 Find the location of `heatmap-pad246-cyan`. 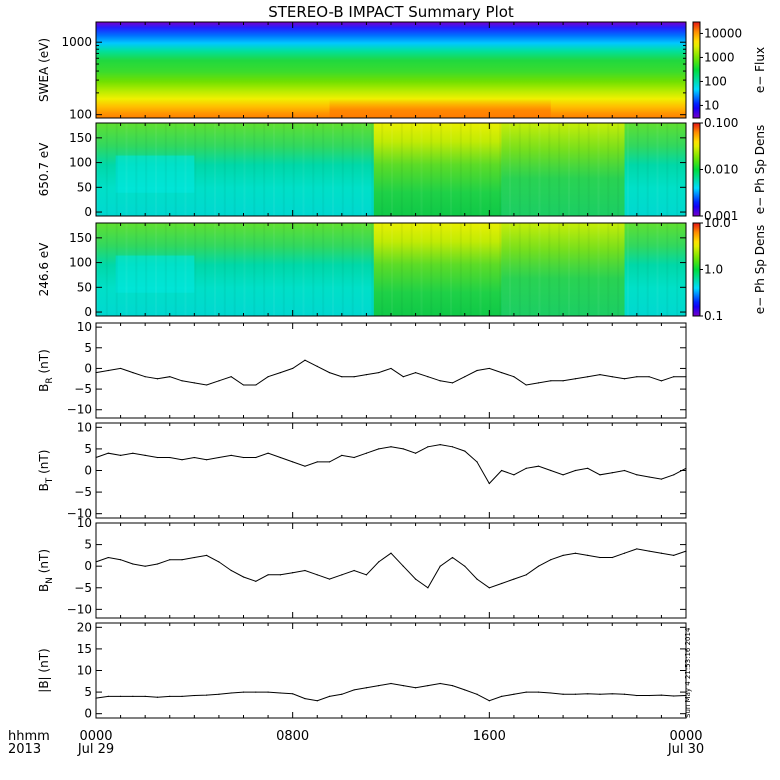

heatmap-pad246-cyan is located at coordinates (155, 274).